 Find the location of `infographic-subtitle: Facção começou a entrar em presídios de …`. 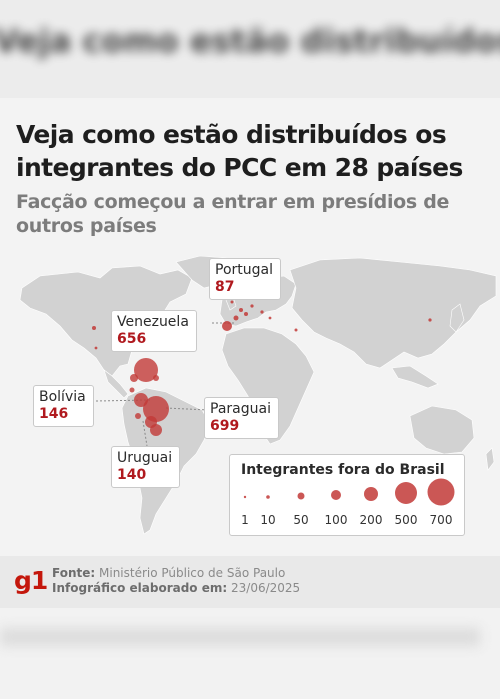

infographic-subtitle: Facção começou a entrar em presídios de … is located at coordinates (233, 214).